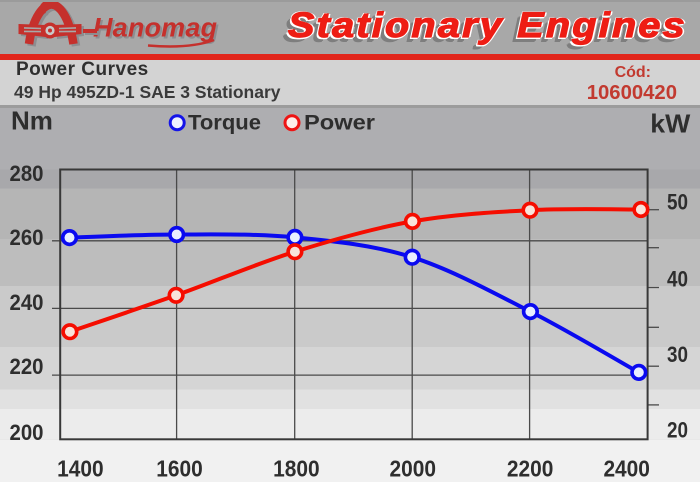  Describe the element at coordinates (27, 173) in the screenshot. I see `svg-text: 280` at that location.